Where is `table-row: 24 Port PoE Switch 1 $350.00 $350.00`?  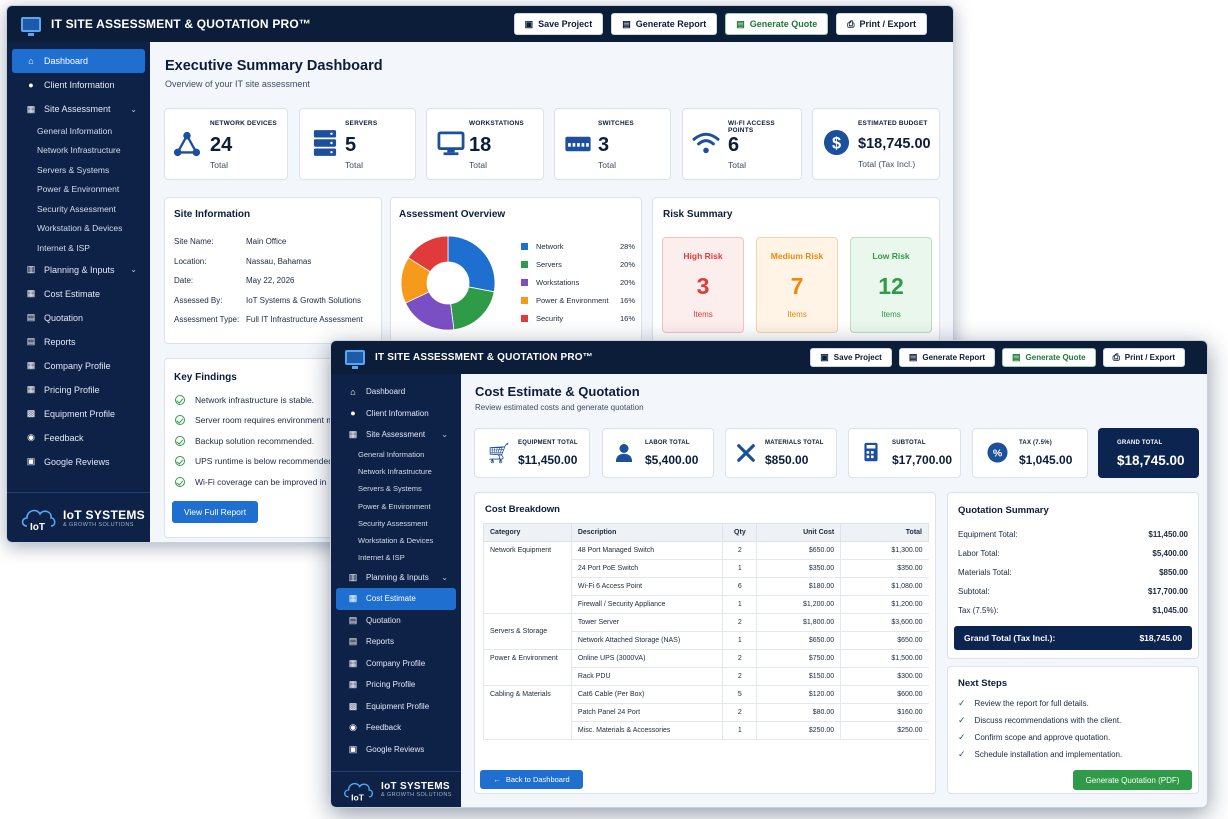
table-row: 24 Port PoE Switch 1 $350.00 $350.00 is located at coordinates (706, 568).